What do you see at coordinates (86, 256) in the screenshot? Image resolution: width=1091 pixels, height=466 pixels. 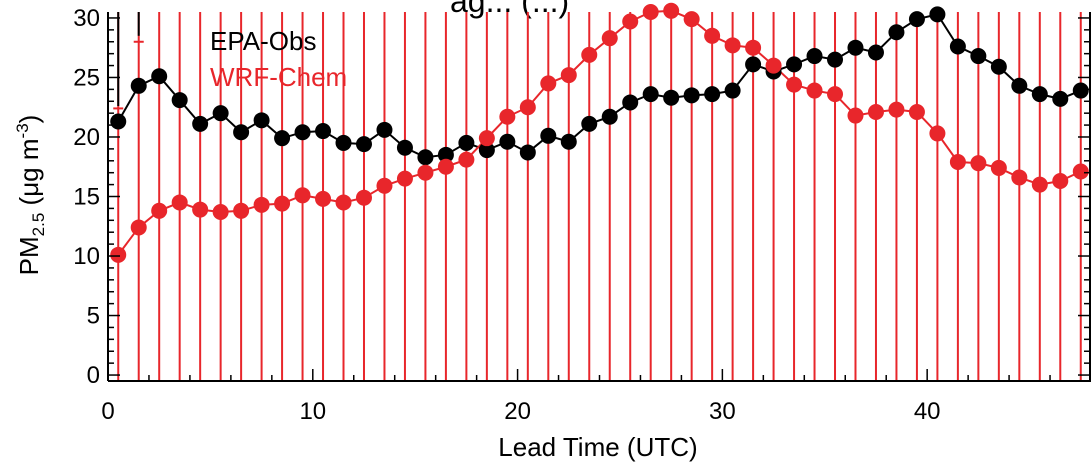 I see `y-tick-label: 10` at bounding box center [86, 256].